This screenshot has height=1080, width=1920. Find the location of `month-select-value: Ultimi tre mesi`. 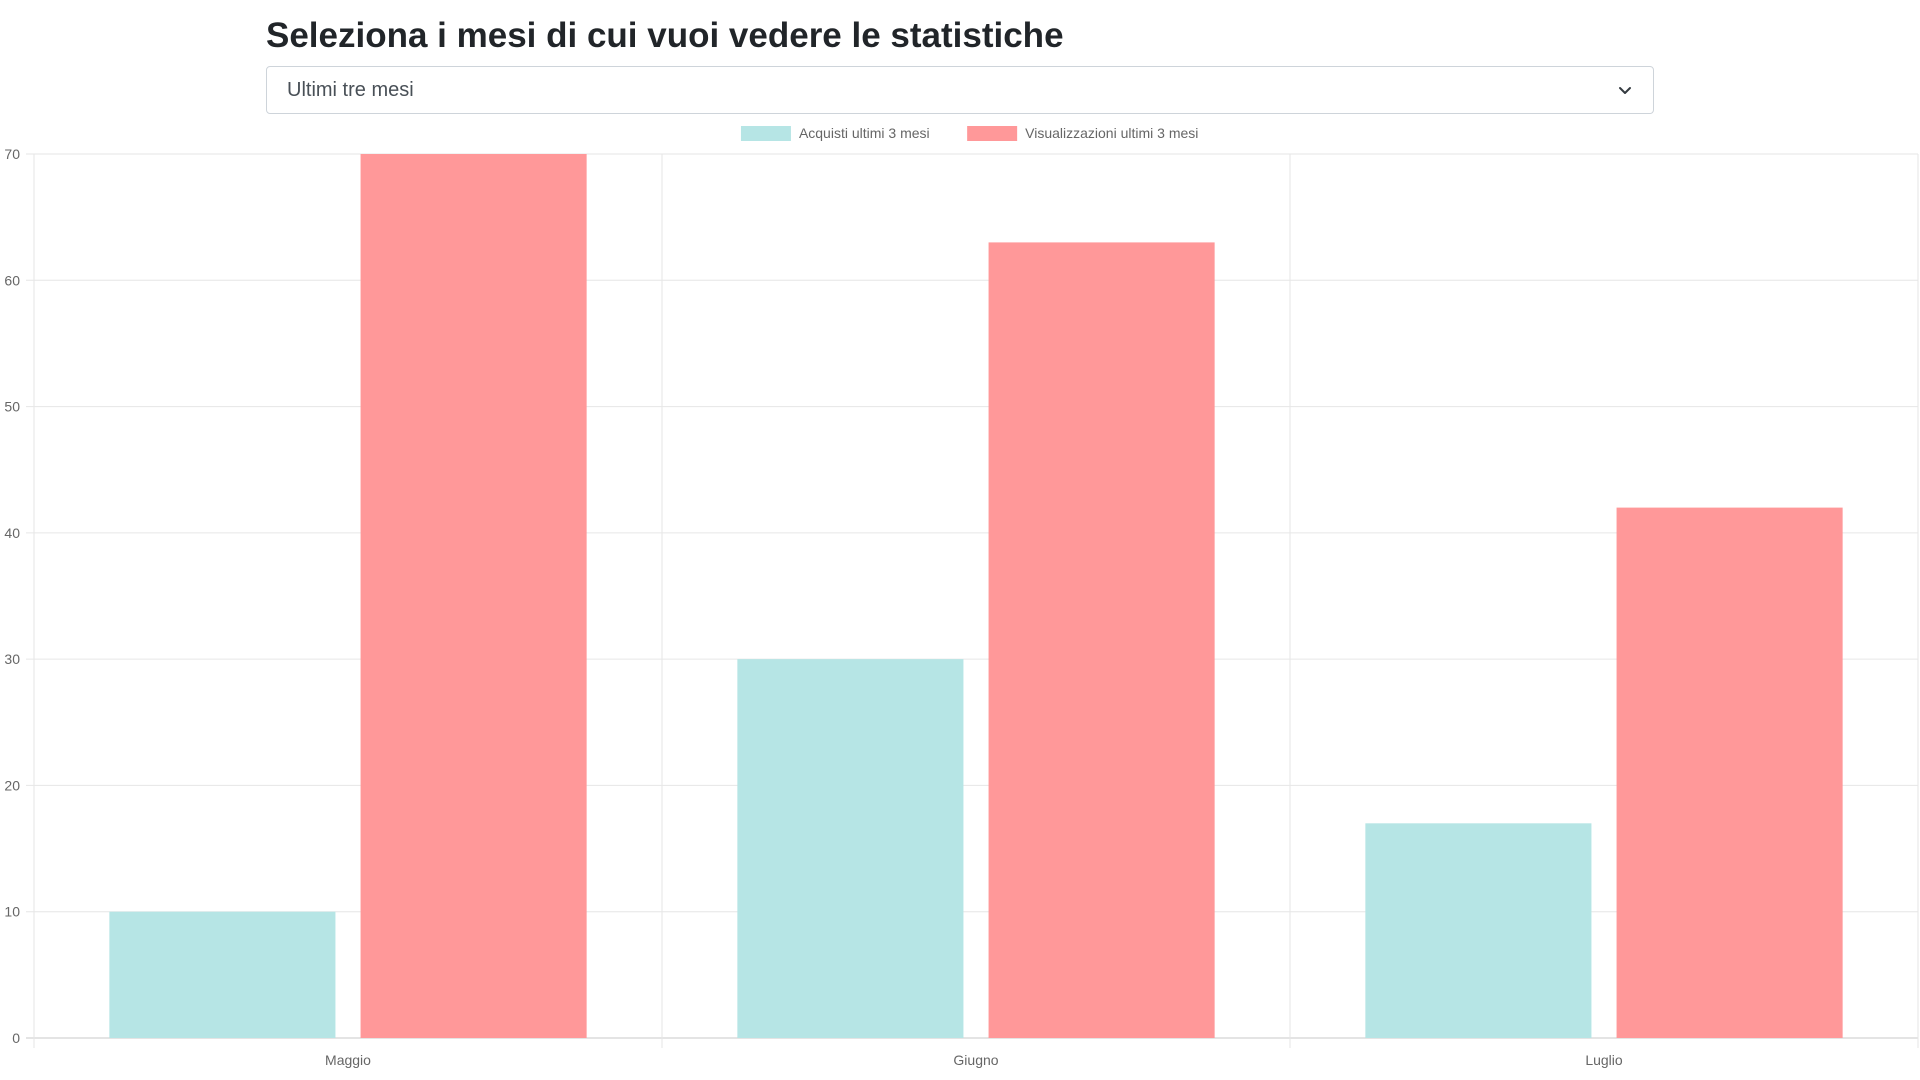

month-select-value: Ultimi tre mesi is located at coordinates (350, 89).